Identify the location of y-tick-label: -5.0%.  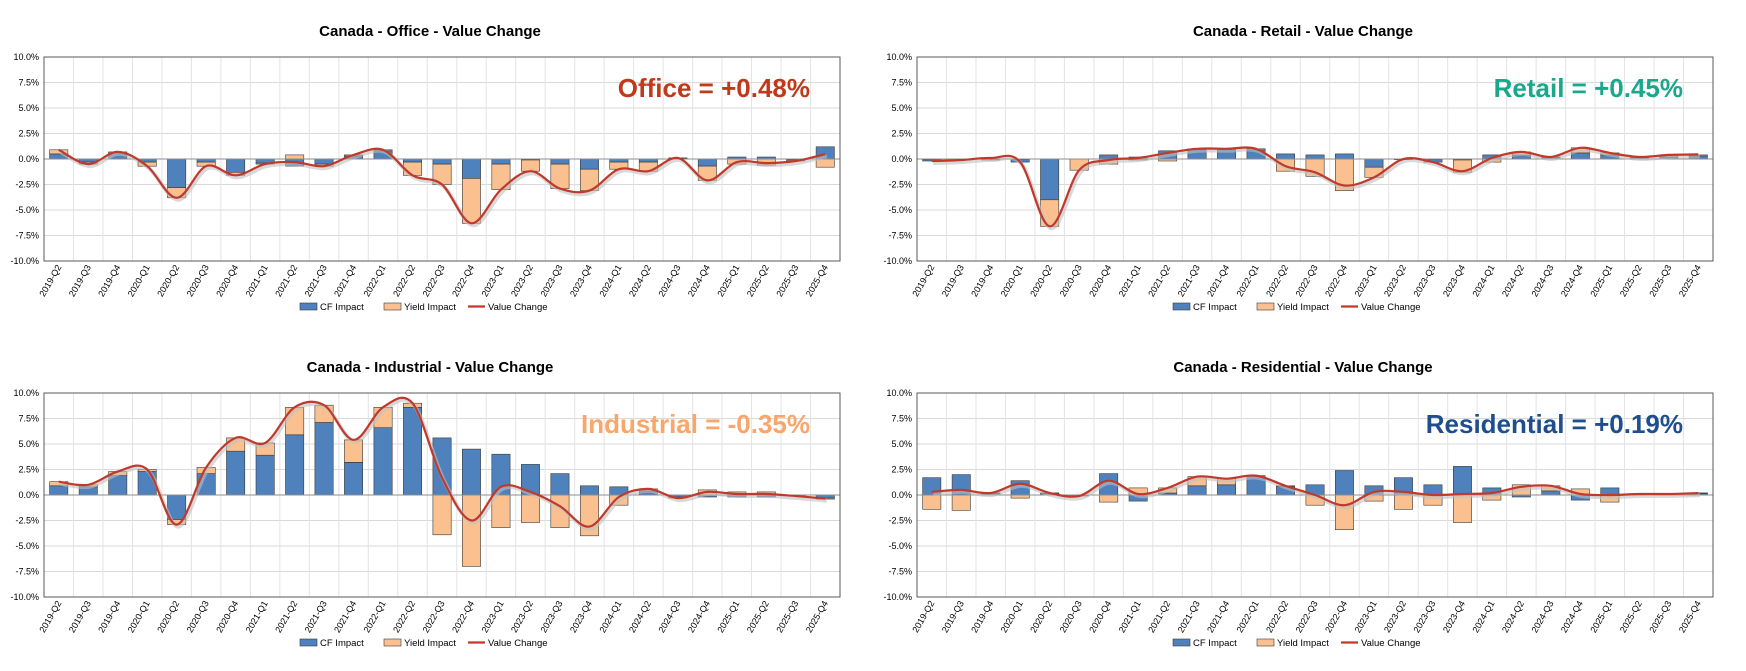
(27, 210).